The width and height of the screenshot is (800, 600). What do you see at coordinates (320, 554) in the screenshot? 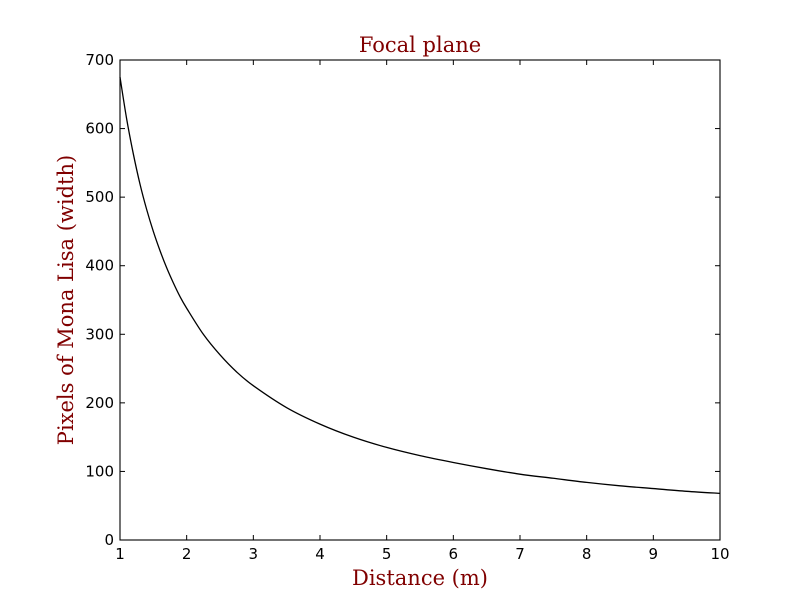
I see `x-tick-label: 4` at bounding box center [320, 554].